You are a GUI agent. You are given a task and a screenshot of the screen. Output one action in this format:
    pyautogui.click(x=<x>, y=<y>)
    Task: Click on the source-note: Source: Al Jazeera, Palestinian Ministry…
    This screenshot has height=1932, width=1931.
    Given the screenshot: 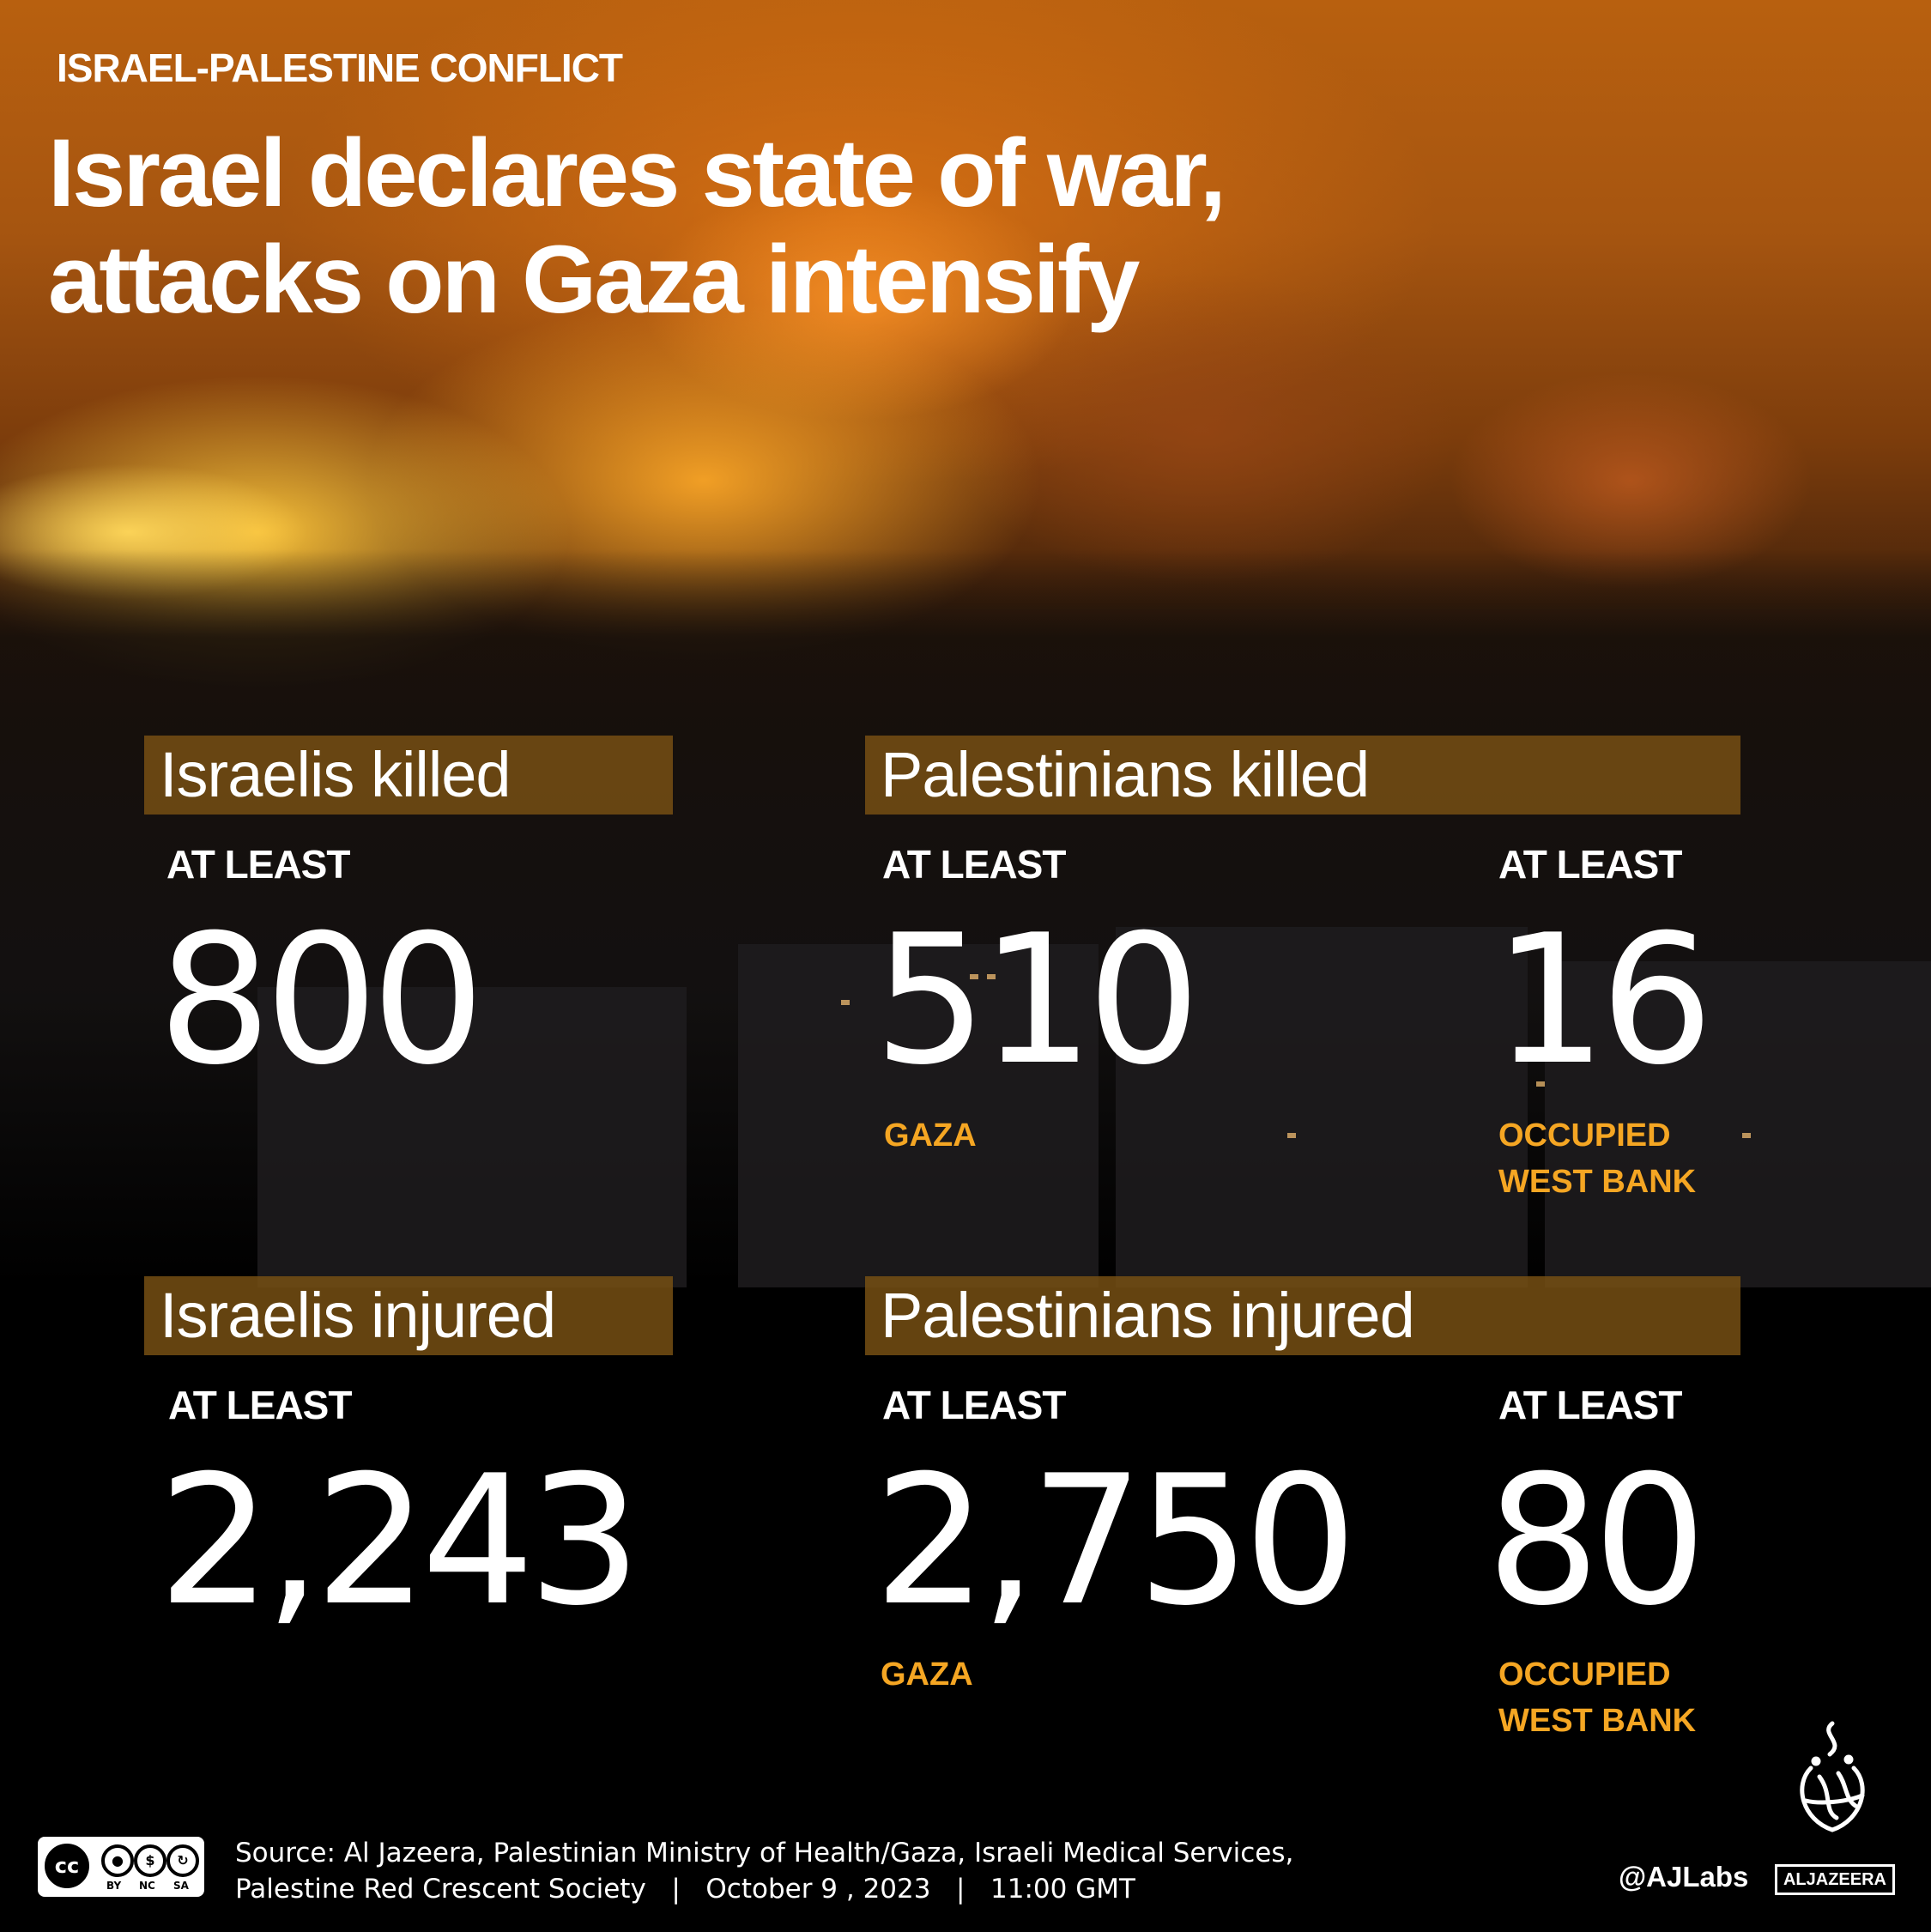 What is the action you would take?
    pyautogui.click(x=857, y=1871)
    